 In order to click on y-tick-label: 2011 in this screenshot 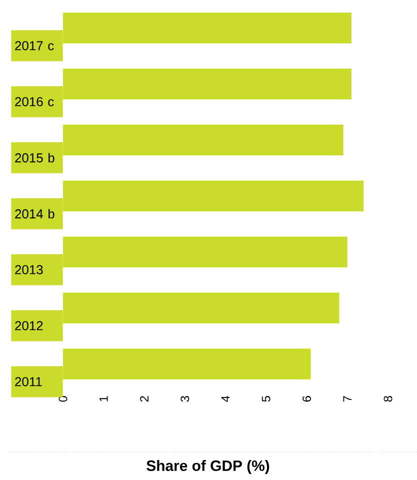, I will do `click(28, 381)`.